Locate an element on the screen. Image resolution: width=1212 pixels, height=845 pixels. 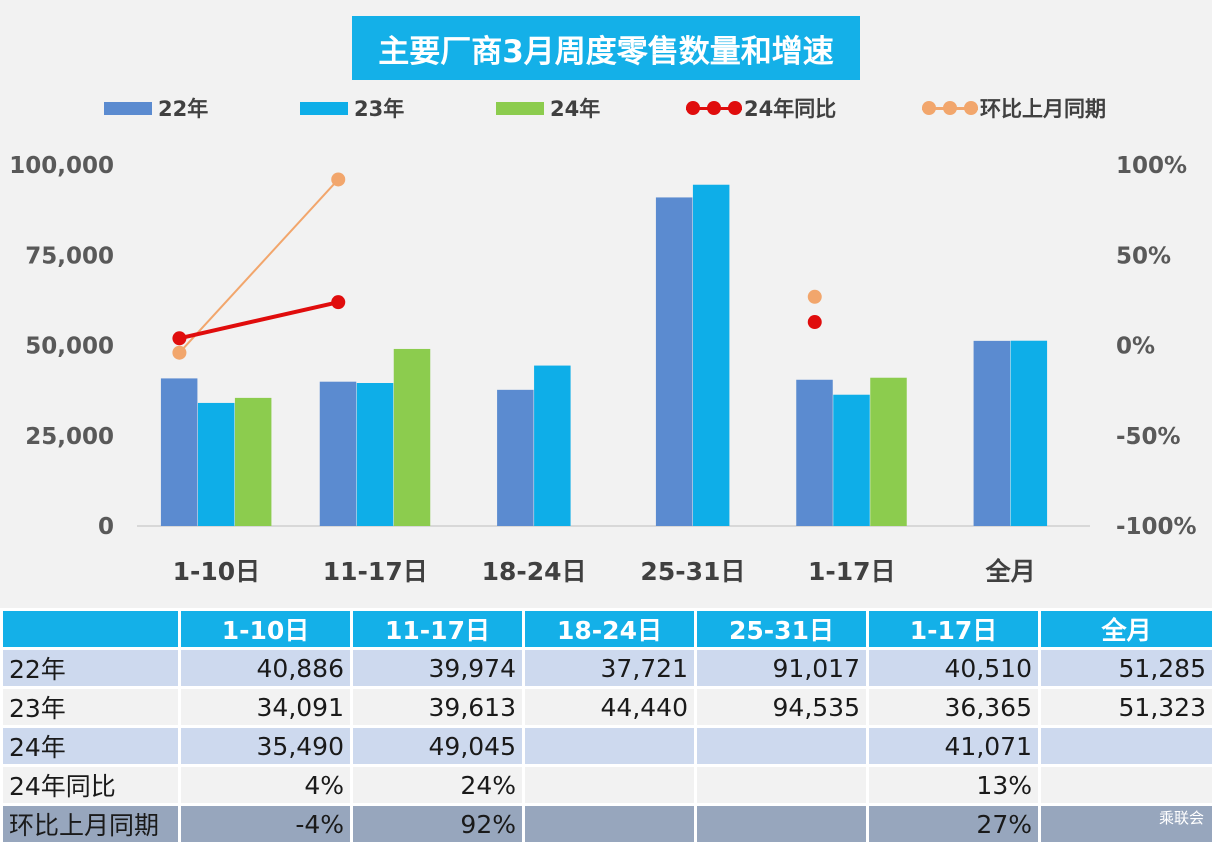
table-header-row: 1-10日 11-17日 18-24日 25-31日 1-17日 全月 is located at coordinates (607, 629).